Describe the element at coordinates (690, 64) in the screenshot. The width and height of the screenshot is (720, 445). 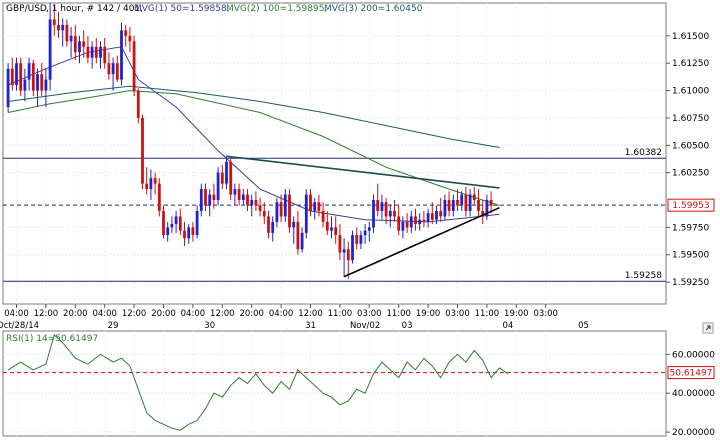
I see `price-tick-label: 1.61250` at that location.